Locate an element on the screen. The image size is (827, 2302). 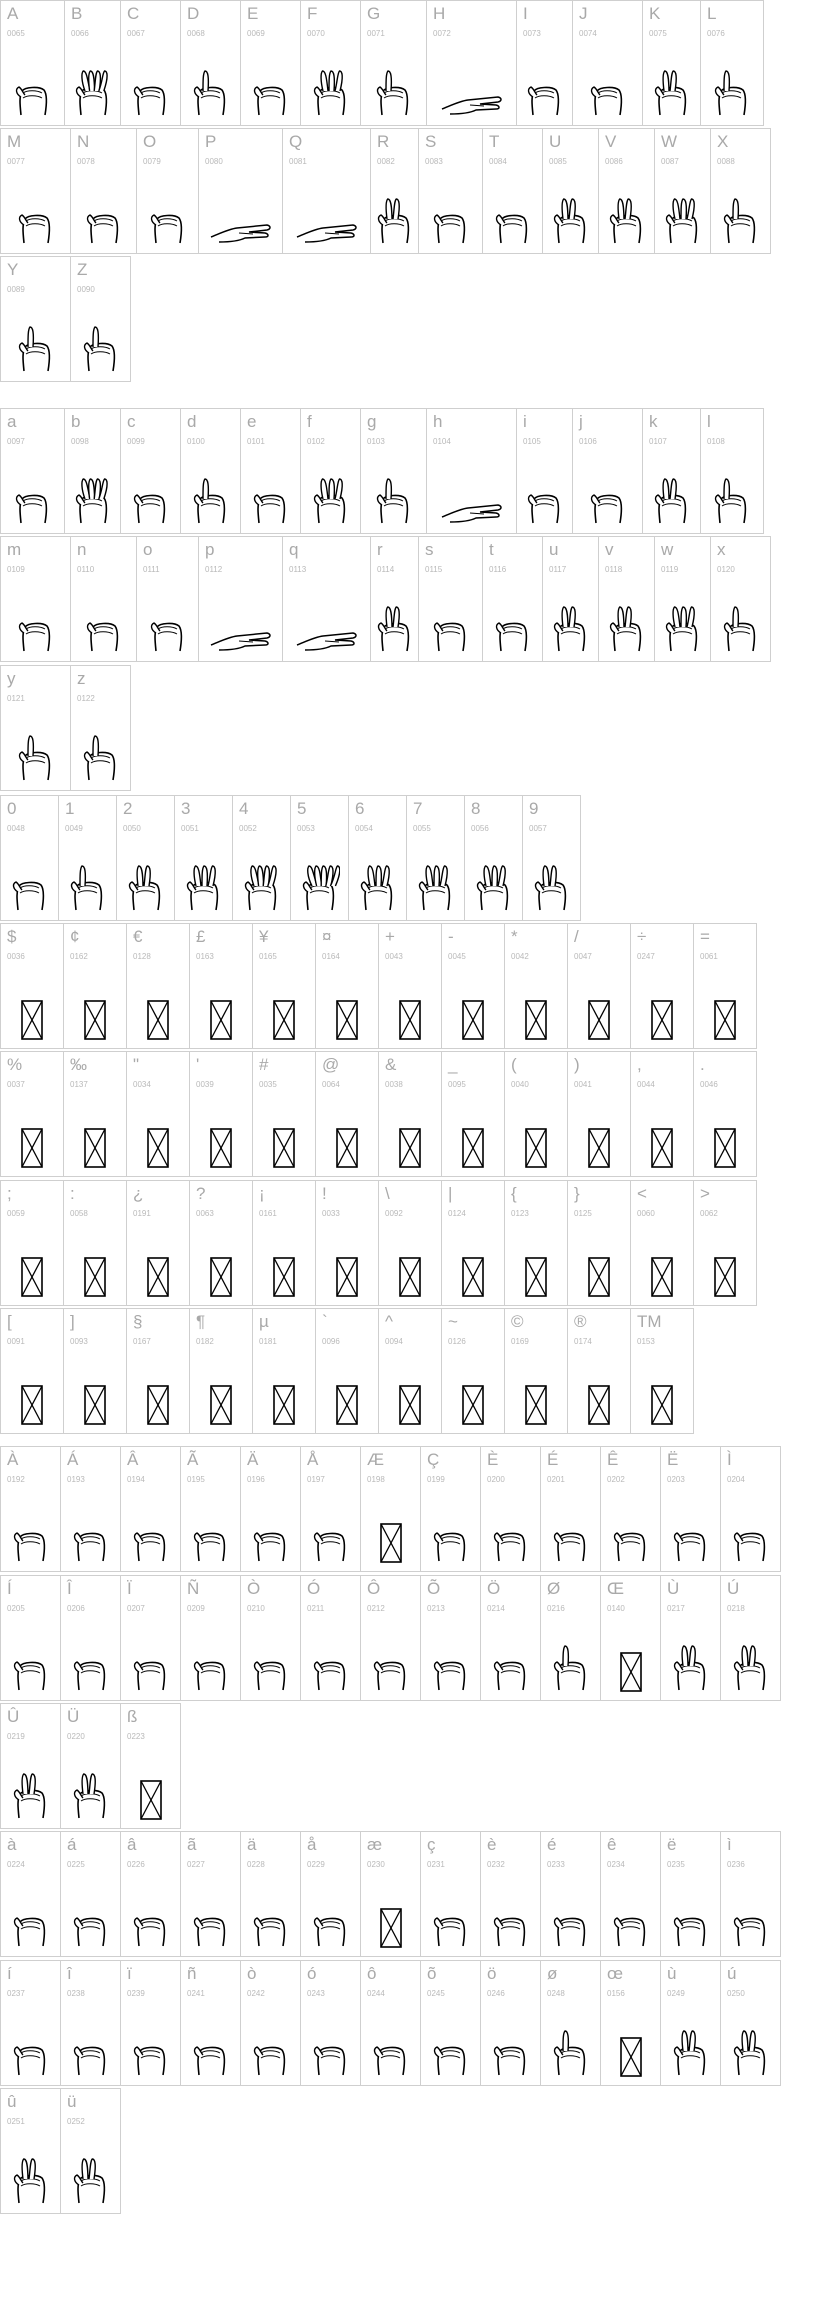
glyph-cell: f 0102 is located at coordinates (330, 471).